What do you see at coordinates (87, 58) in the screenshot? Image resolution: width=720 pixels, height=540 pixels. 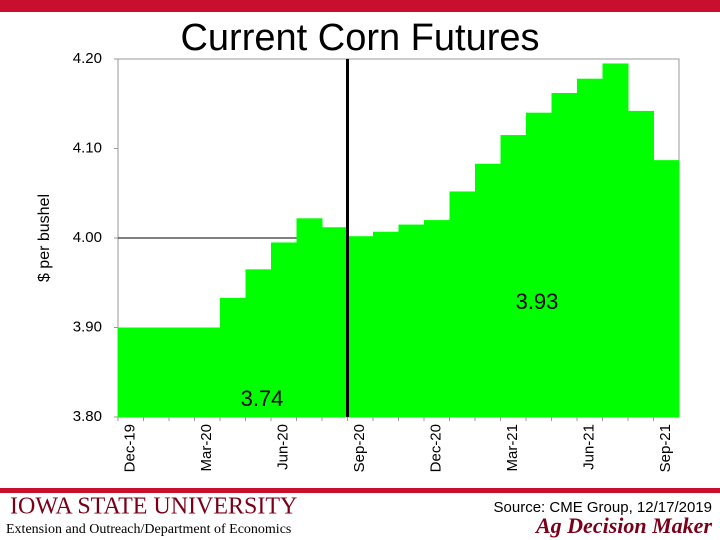 I see `y-tick-label: 4.20` at bounding box center [87, 58].